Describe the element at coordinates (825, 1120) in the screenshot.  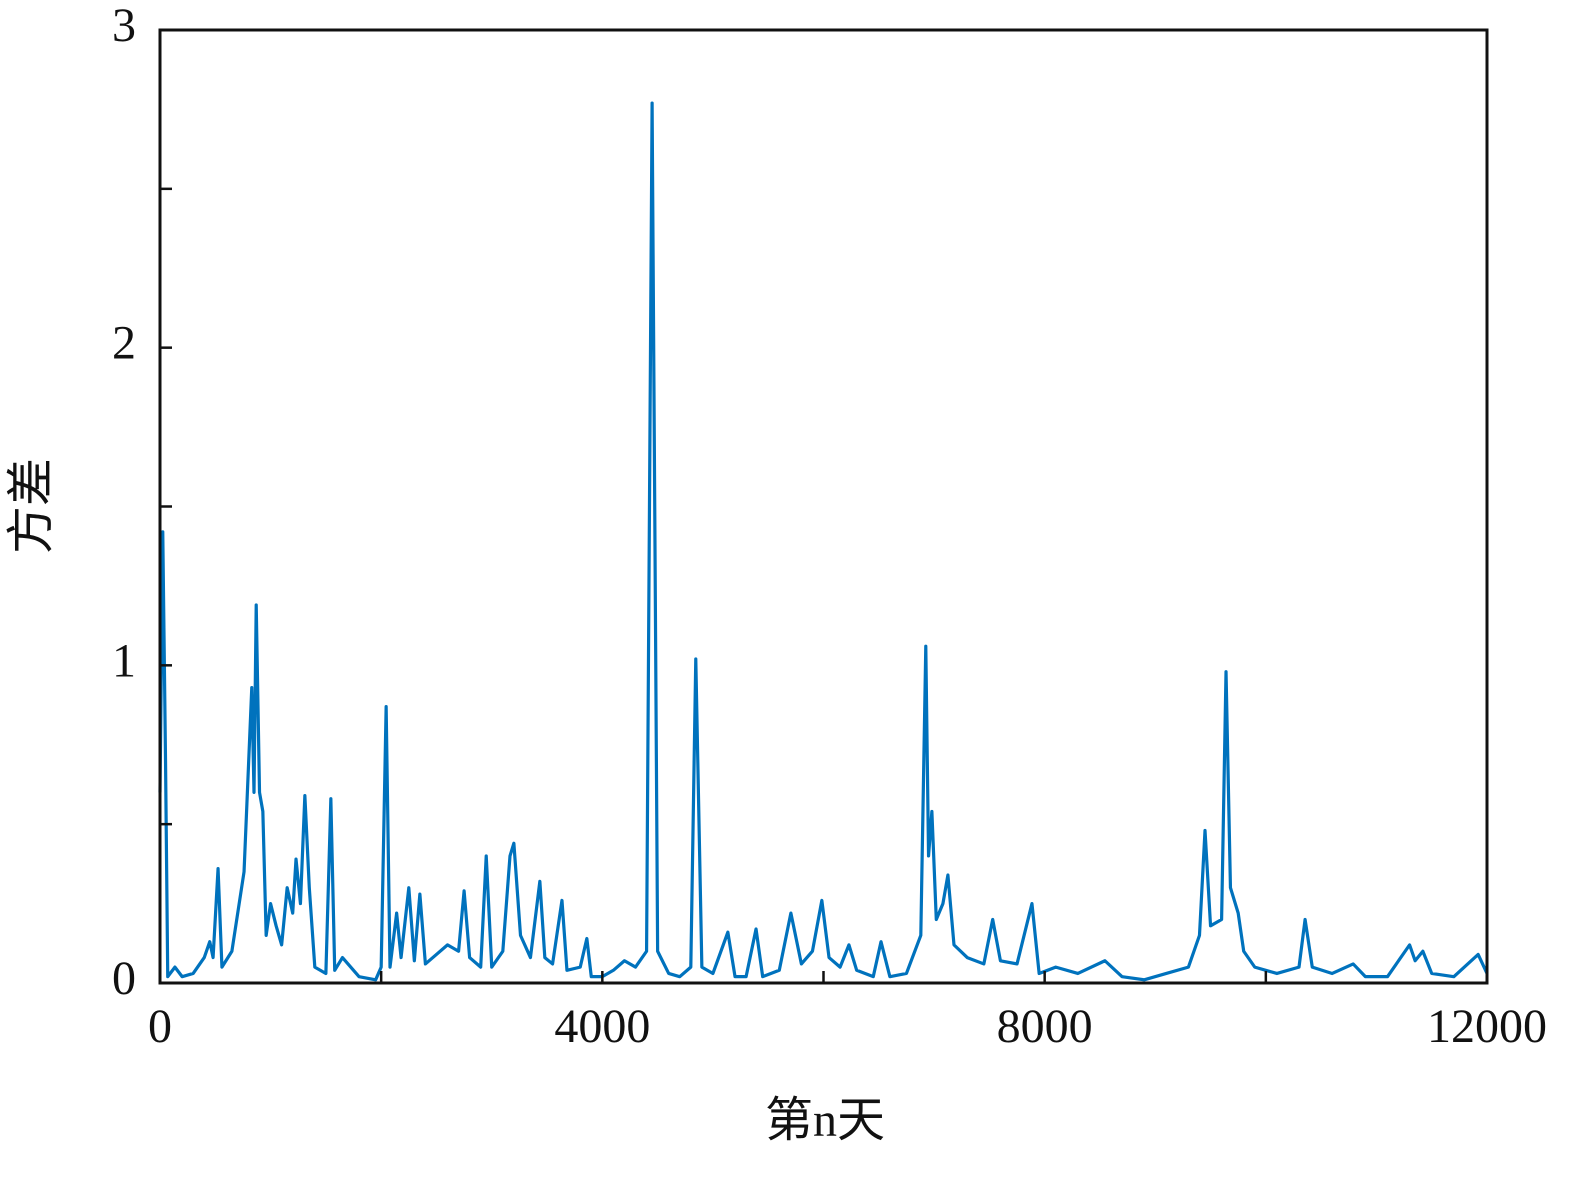
I see `x-axis-label: 第n天` at that location.